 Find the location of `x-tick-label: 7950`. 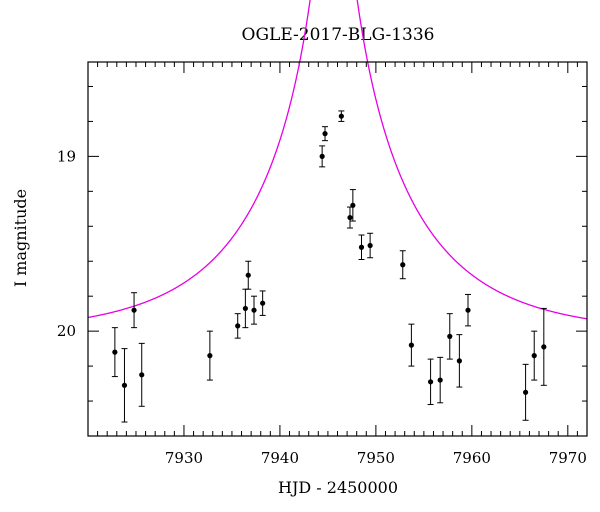

x-tick-label: 7950 is located at coordinates (376, 458).